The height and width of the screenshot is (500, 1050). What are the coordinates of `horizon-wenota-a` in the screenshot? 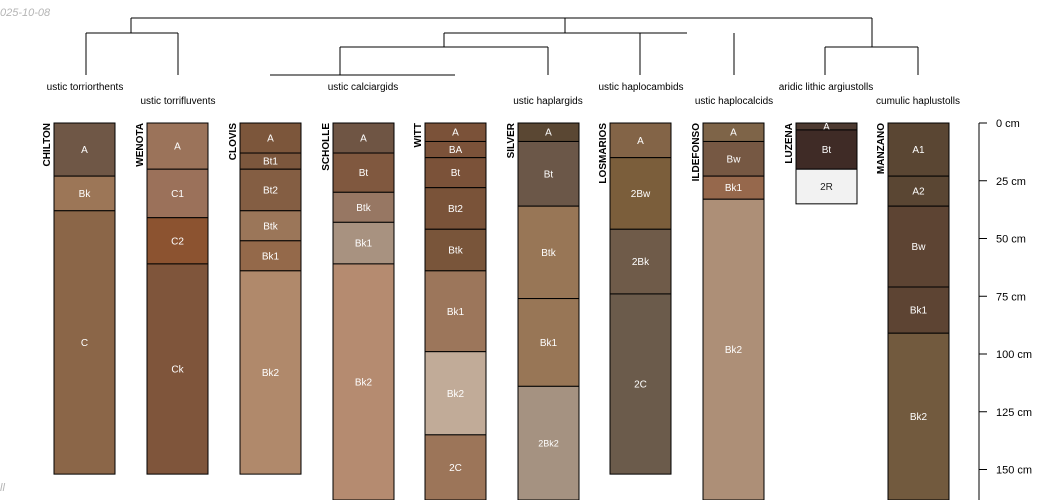 It's located at (177, 146).